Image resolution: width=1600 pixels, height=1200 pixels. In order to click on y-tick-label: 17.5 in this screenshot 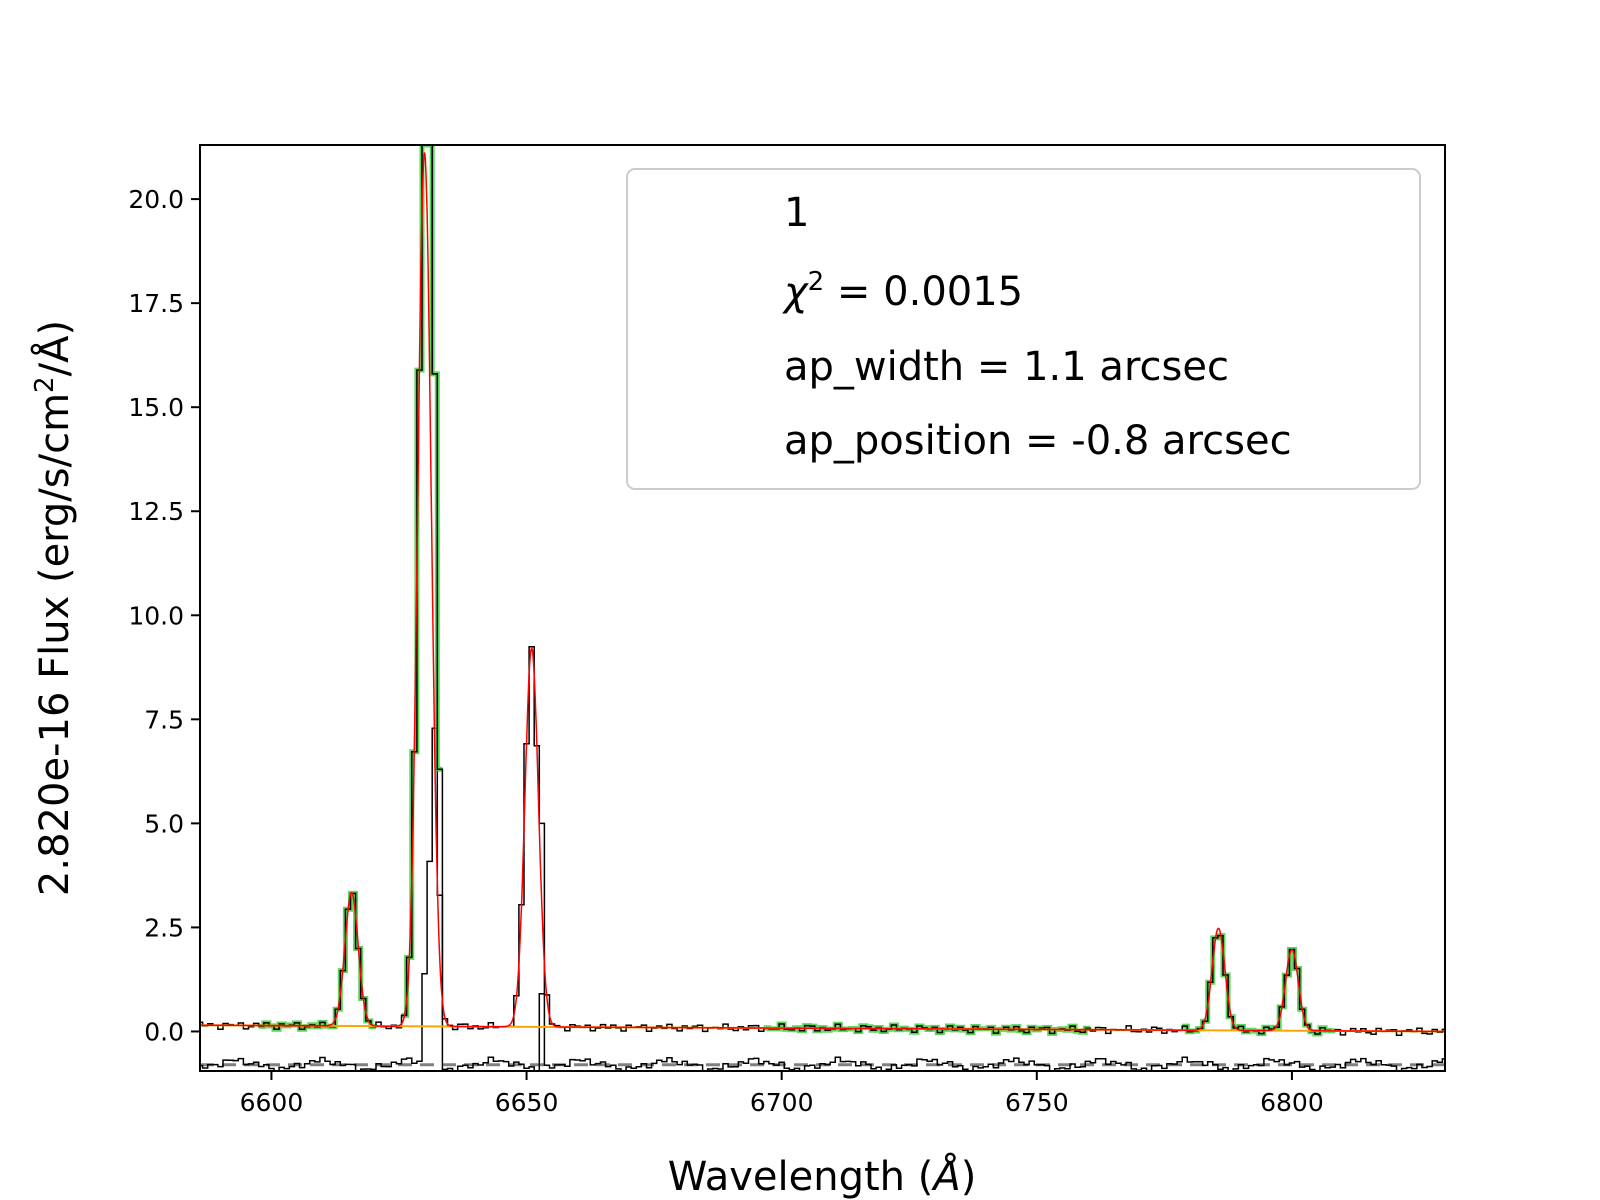, I will do `click(156, 303)`.